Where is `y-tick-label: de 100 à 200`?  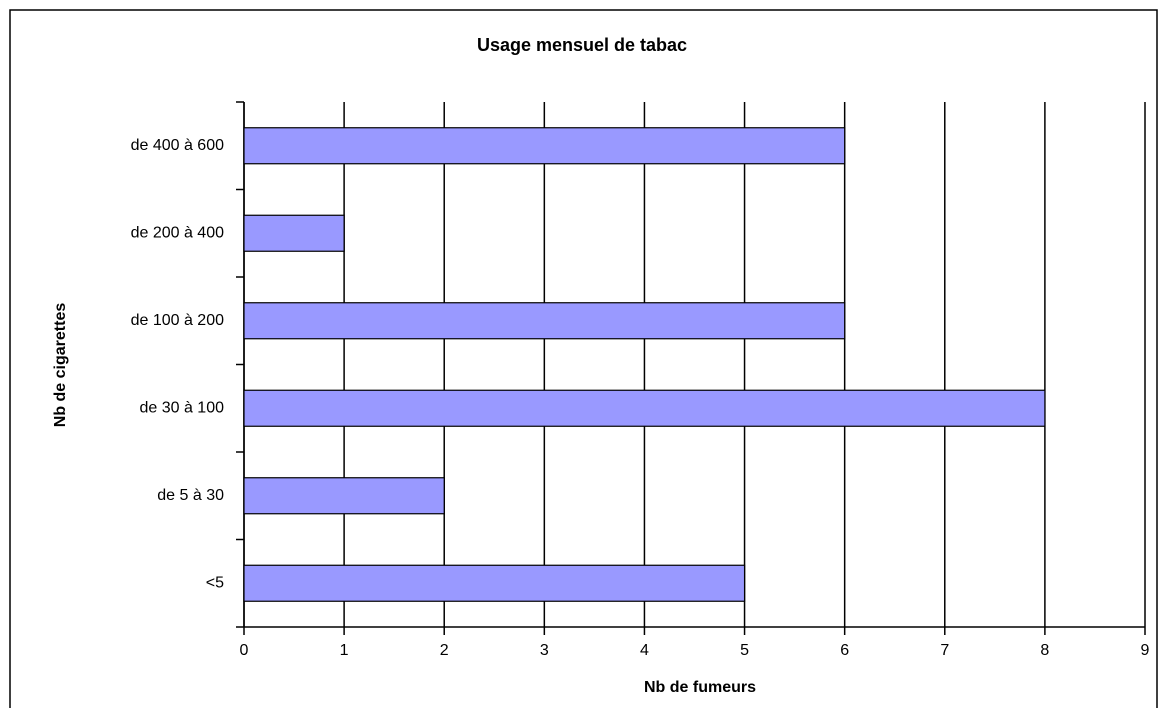
y-tick-label: de 100 à 200 is located at coordinates (178, 320).